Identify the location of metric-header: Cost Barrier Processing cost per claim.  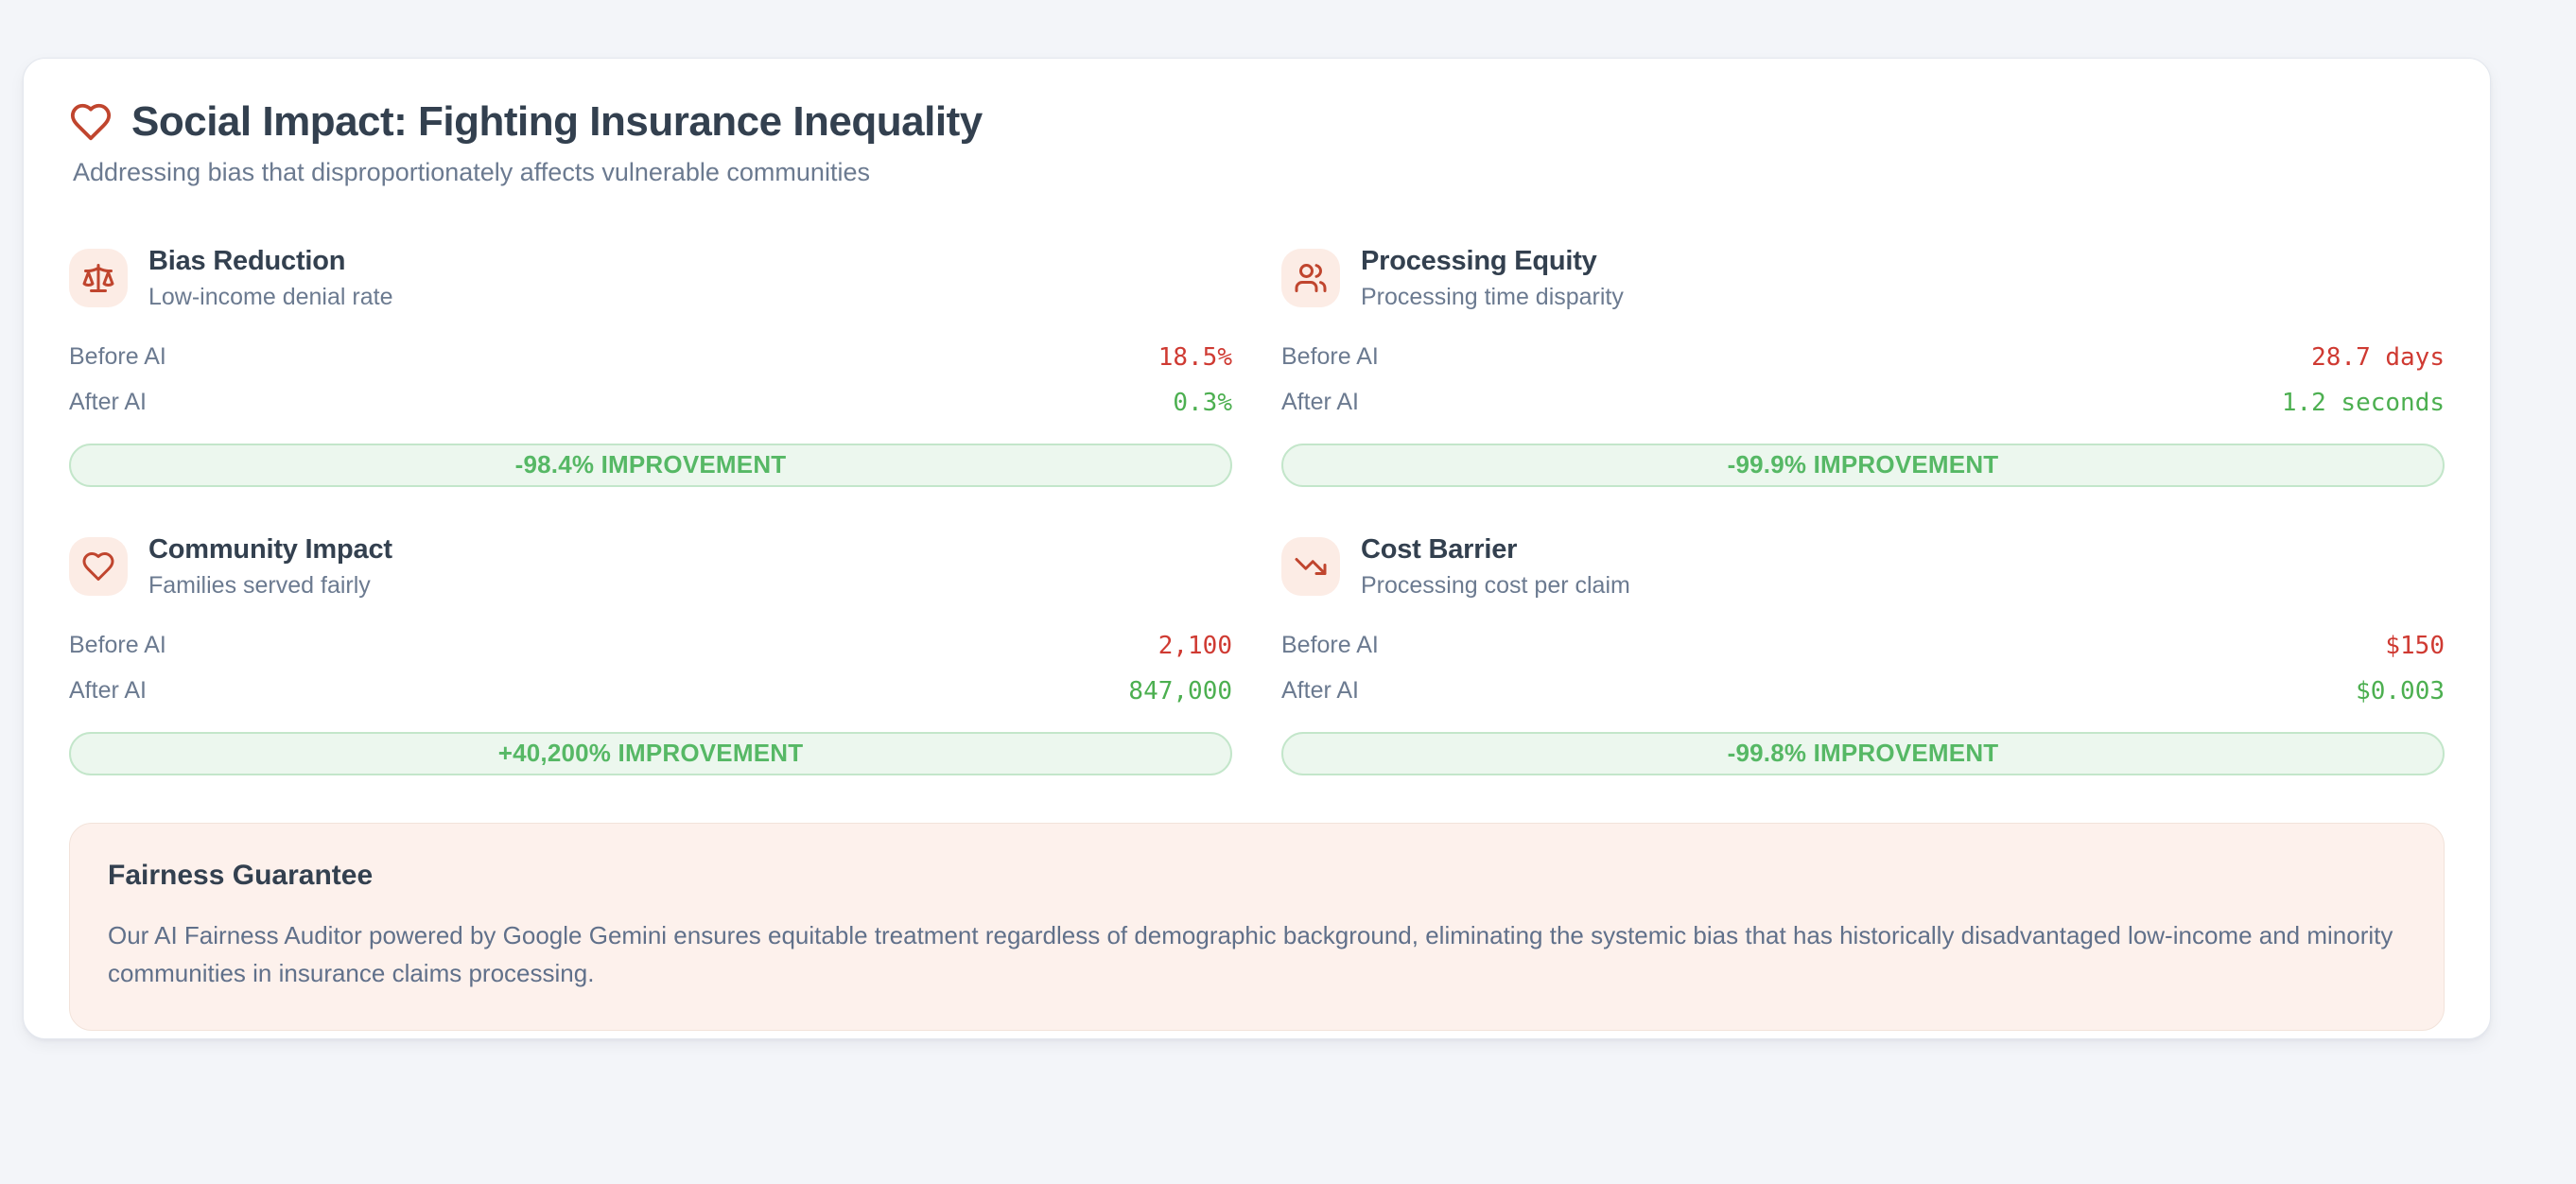
(1863, 567).